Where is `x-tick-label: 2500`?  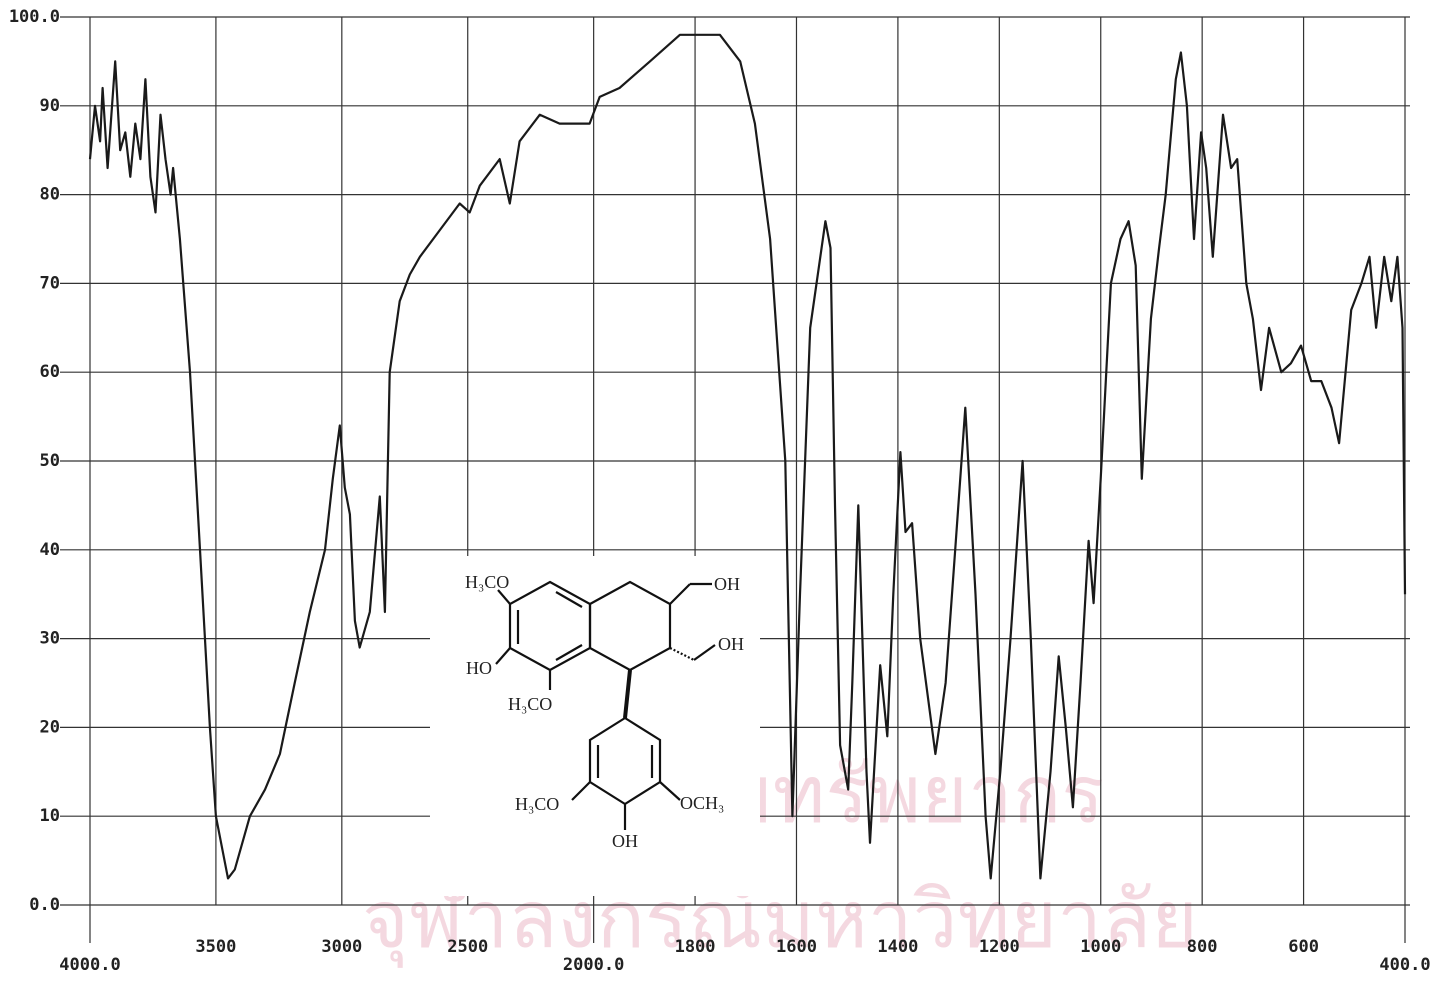
x-tick-label: 2500 is located at coordinates (467, 947).